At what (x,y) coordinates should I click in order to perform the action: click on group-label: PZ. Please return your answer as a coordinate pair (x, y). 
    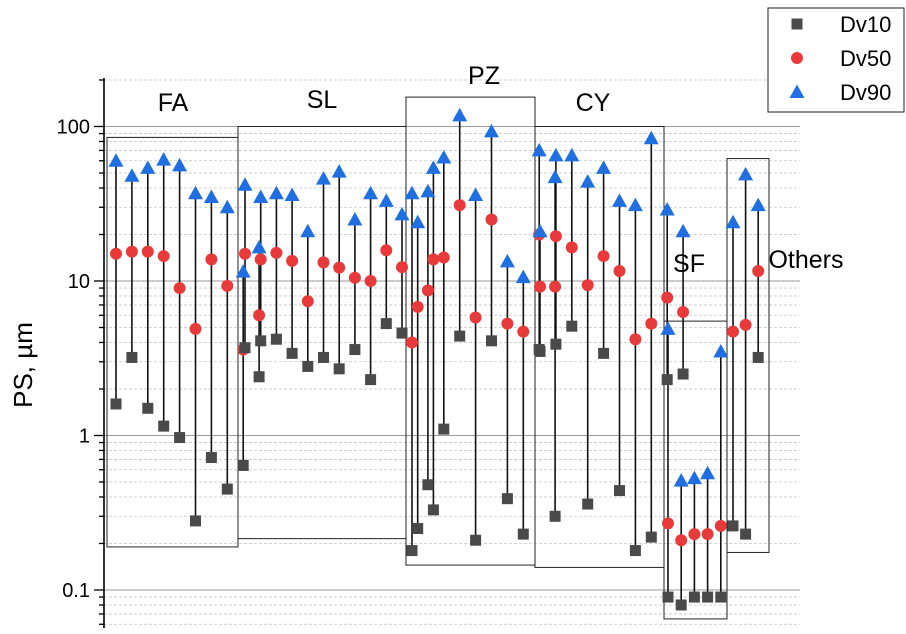
    Looking at the image, I should click on (484, 76).